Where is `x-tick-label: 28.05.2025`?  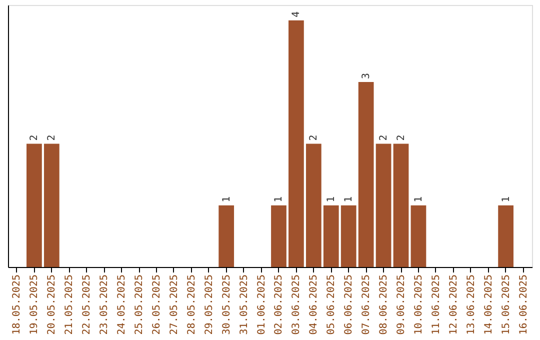
x-tick-label: 28.05.2025 is located at coordinates (192, 304).